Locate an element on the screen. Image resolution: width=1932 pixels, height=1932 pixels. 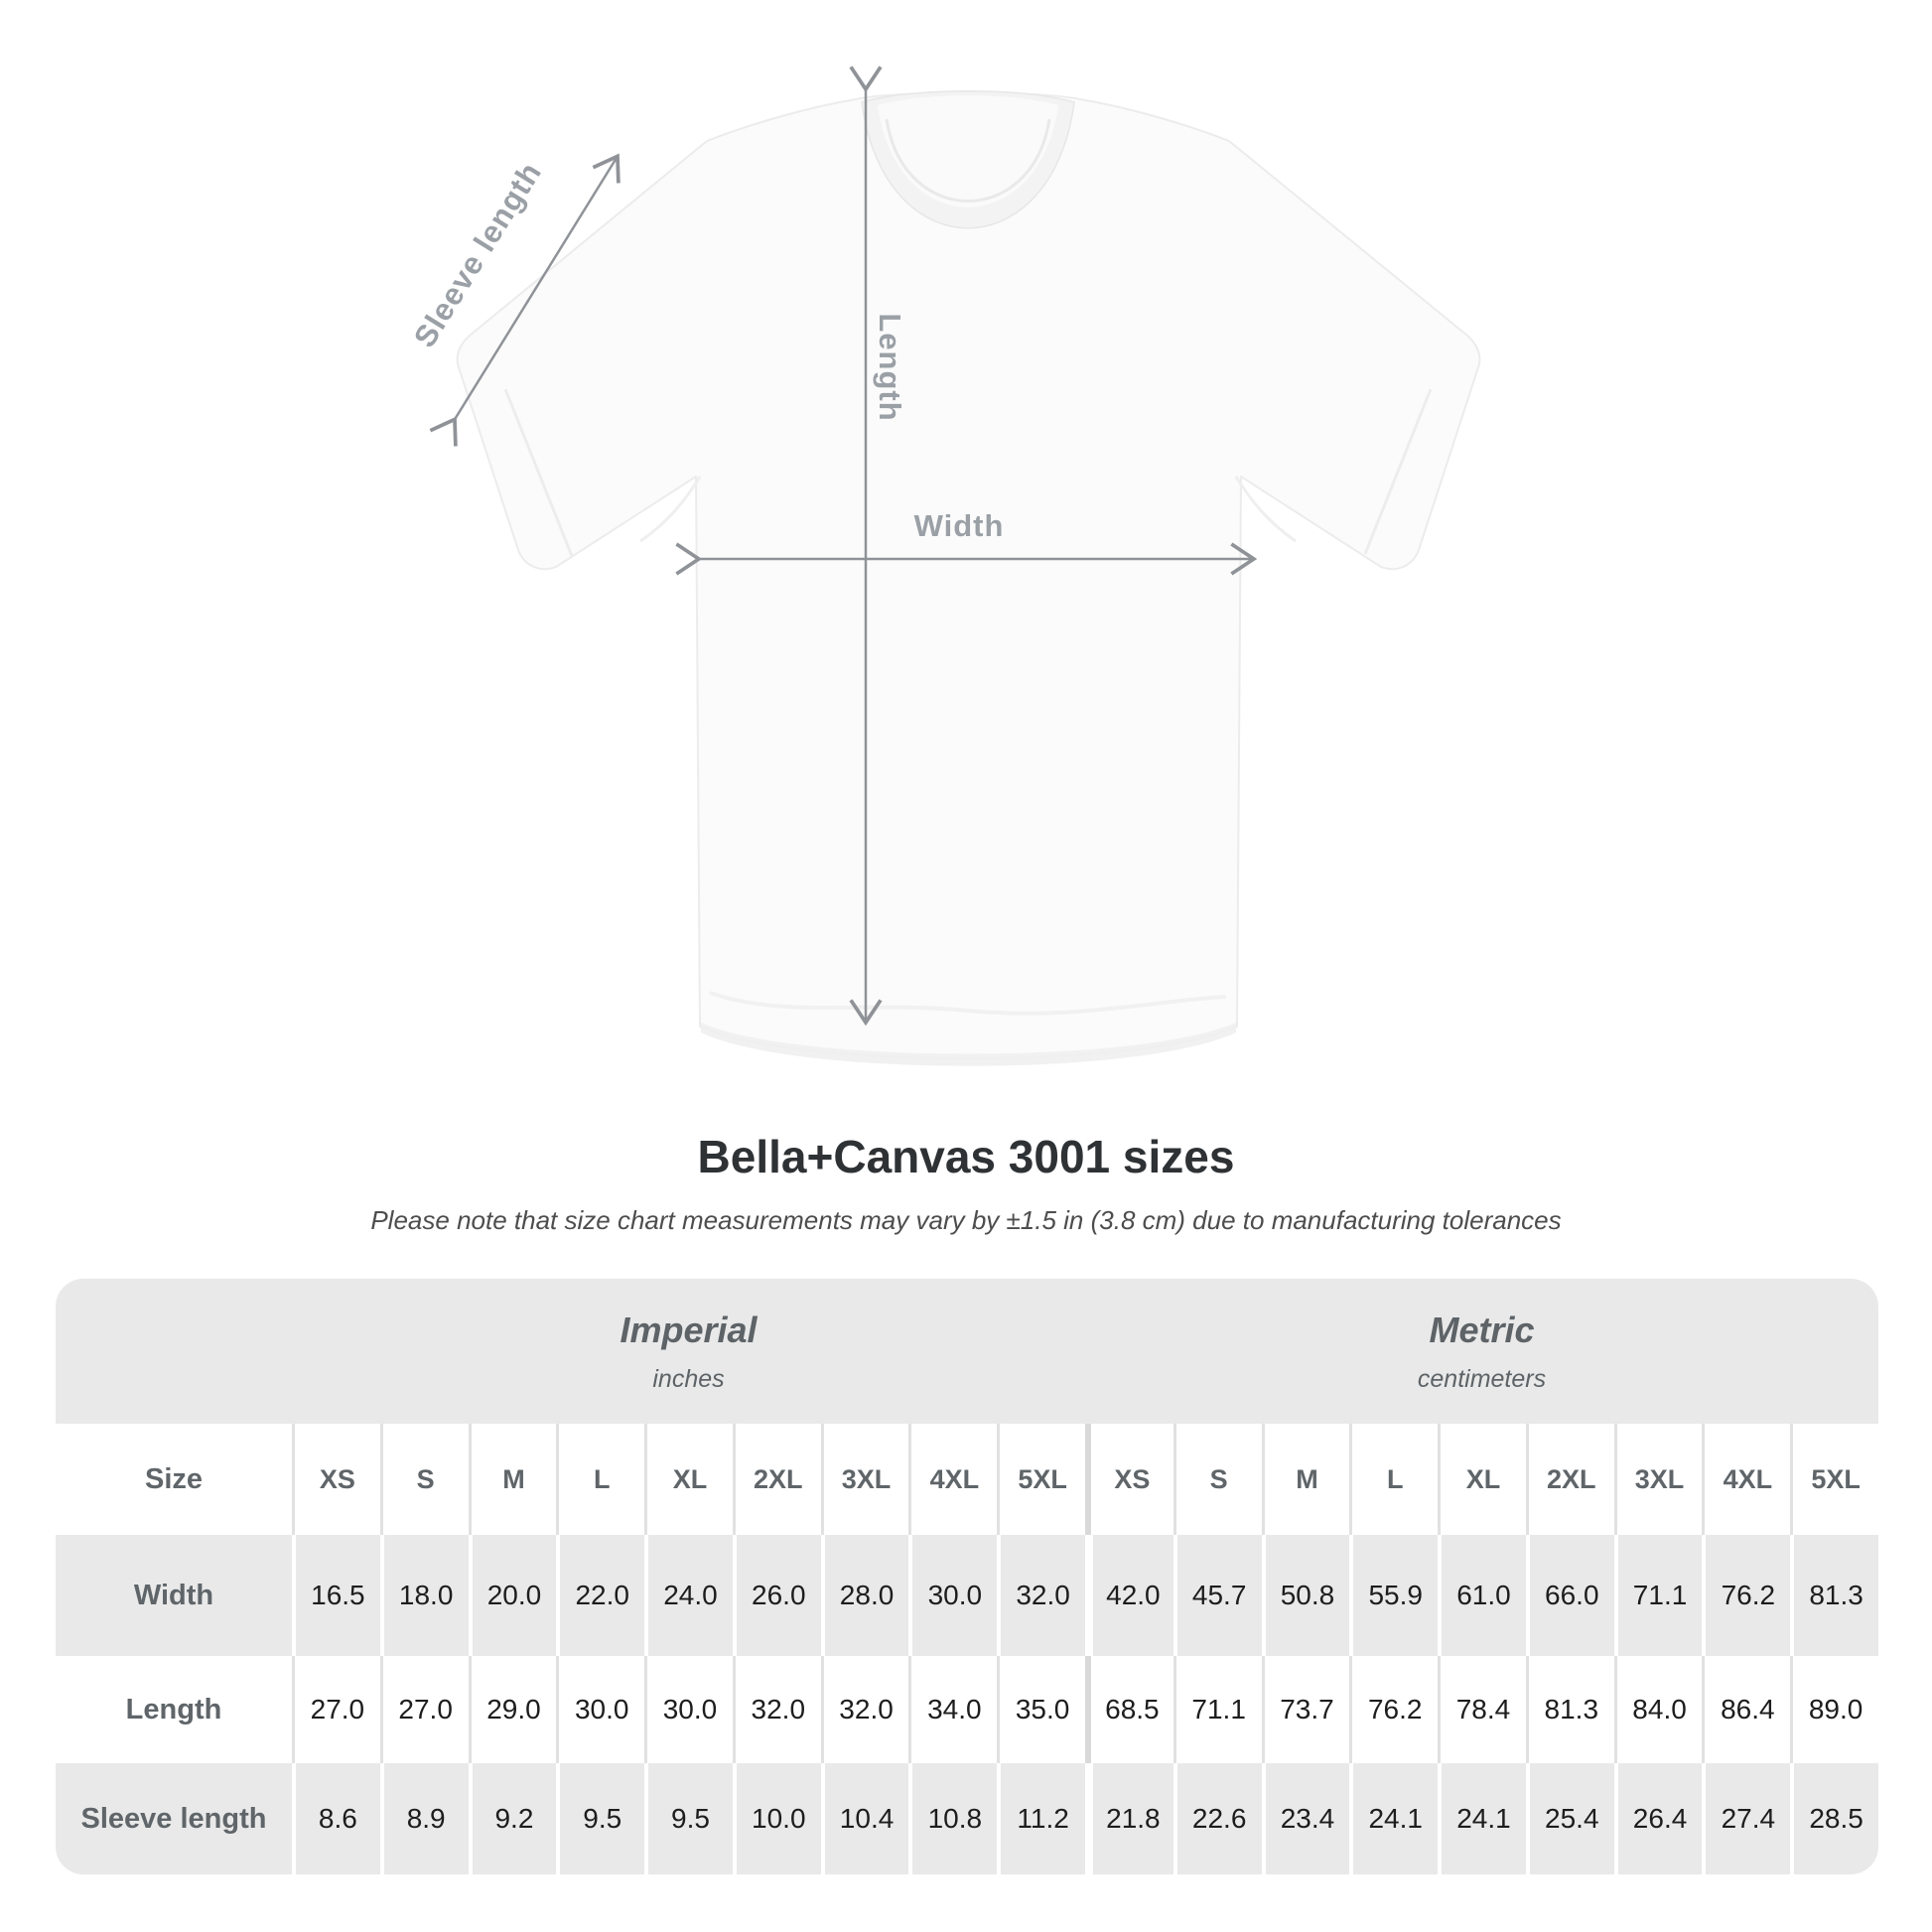
size-header-metric-5xl: 5XL is located at coordinates (1834, 1480).